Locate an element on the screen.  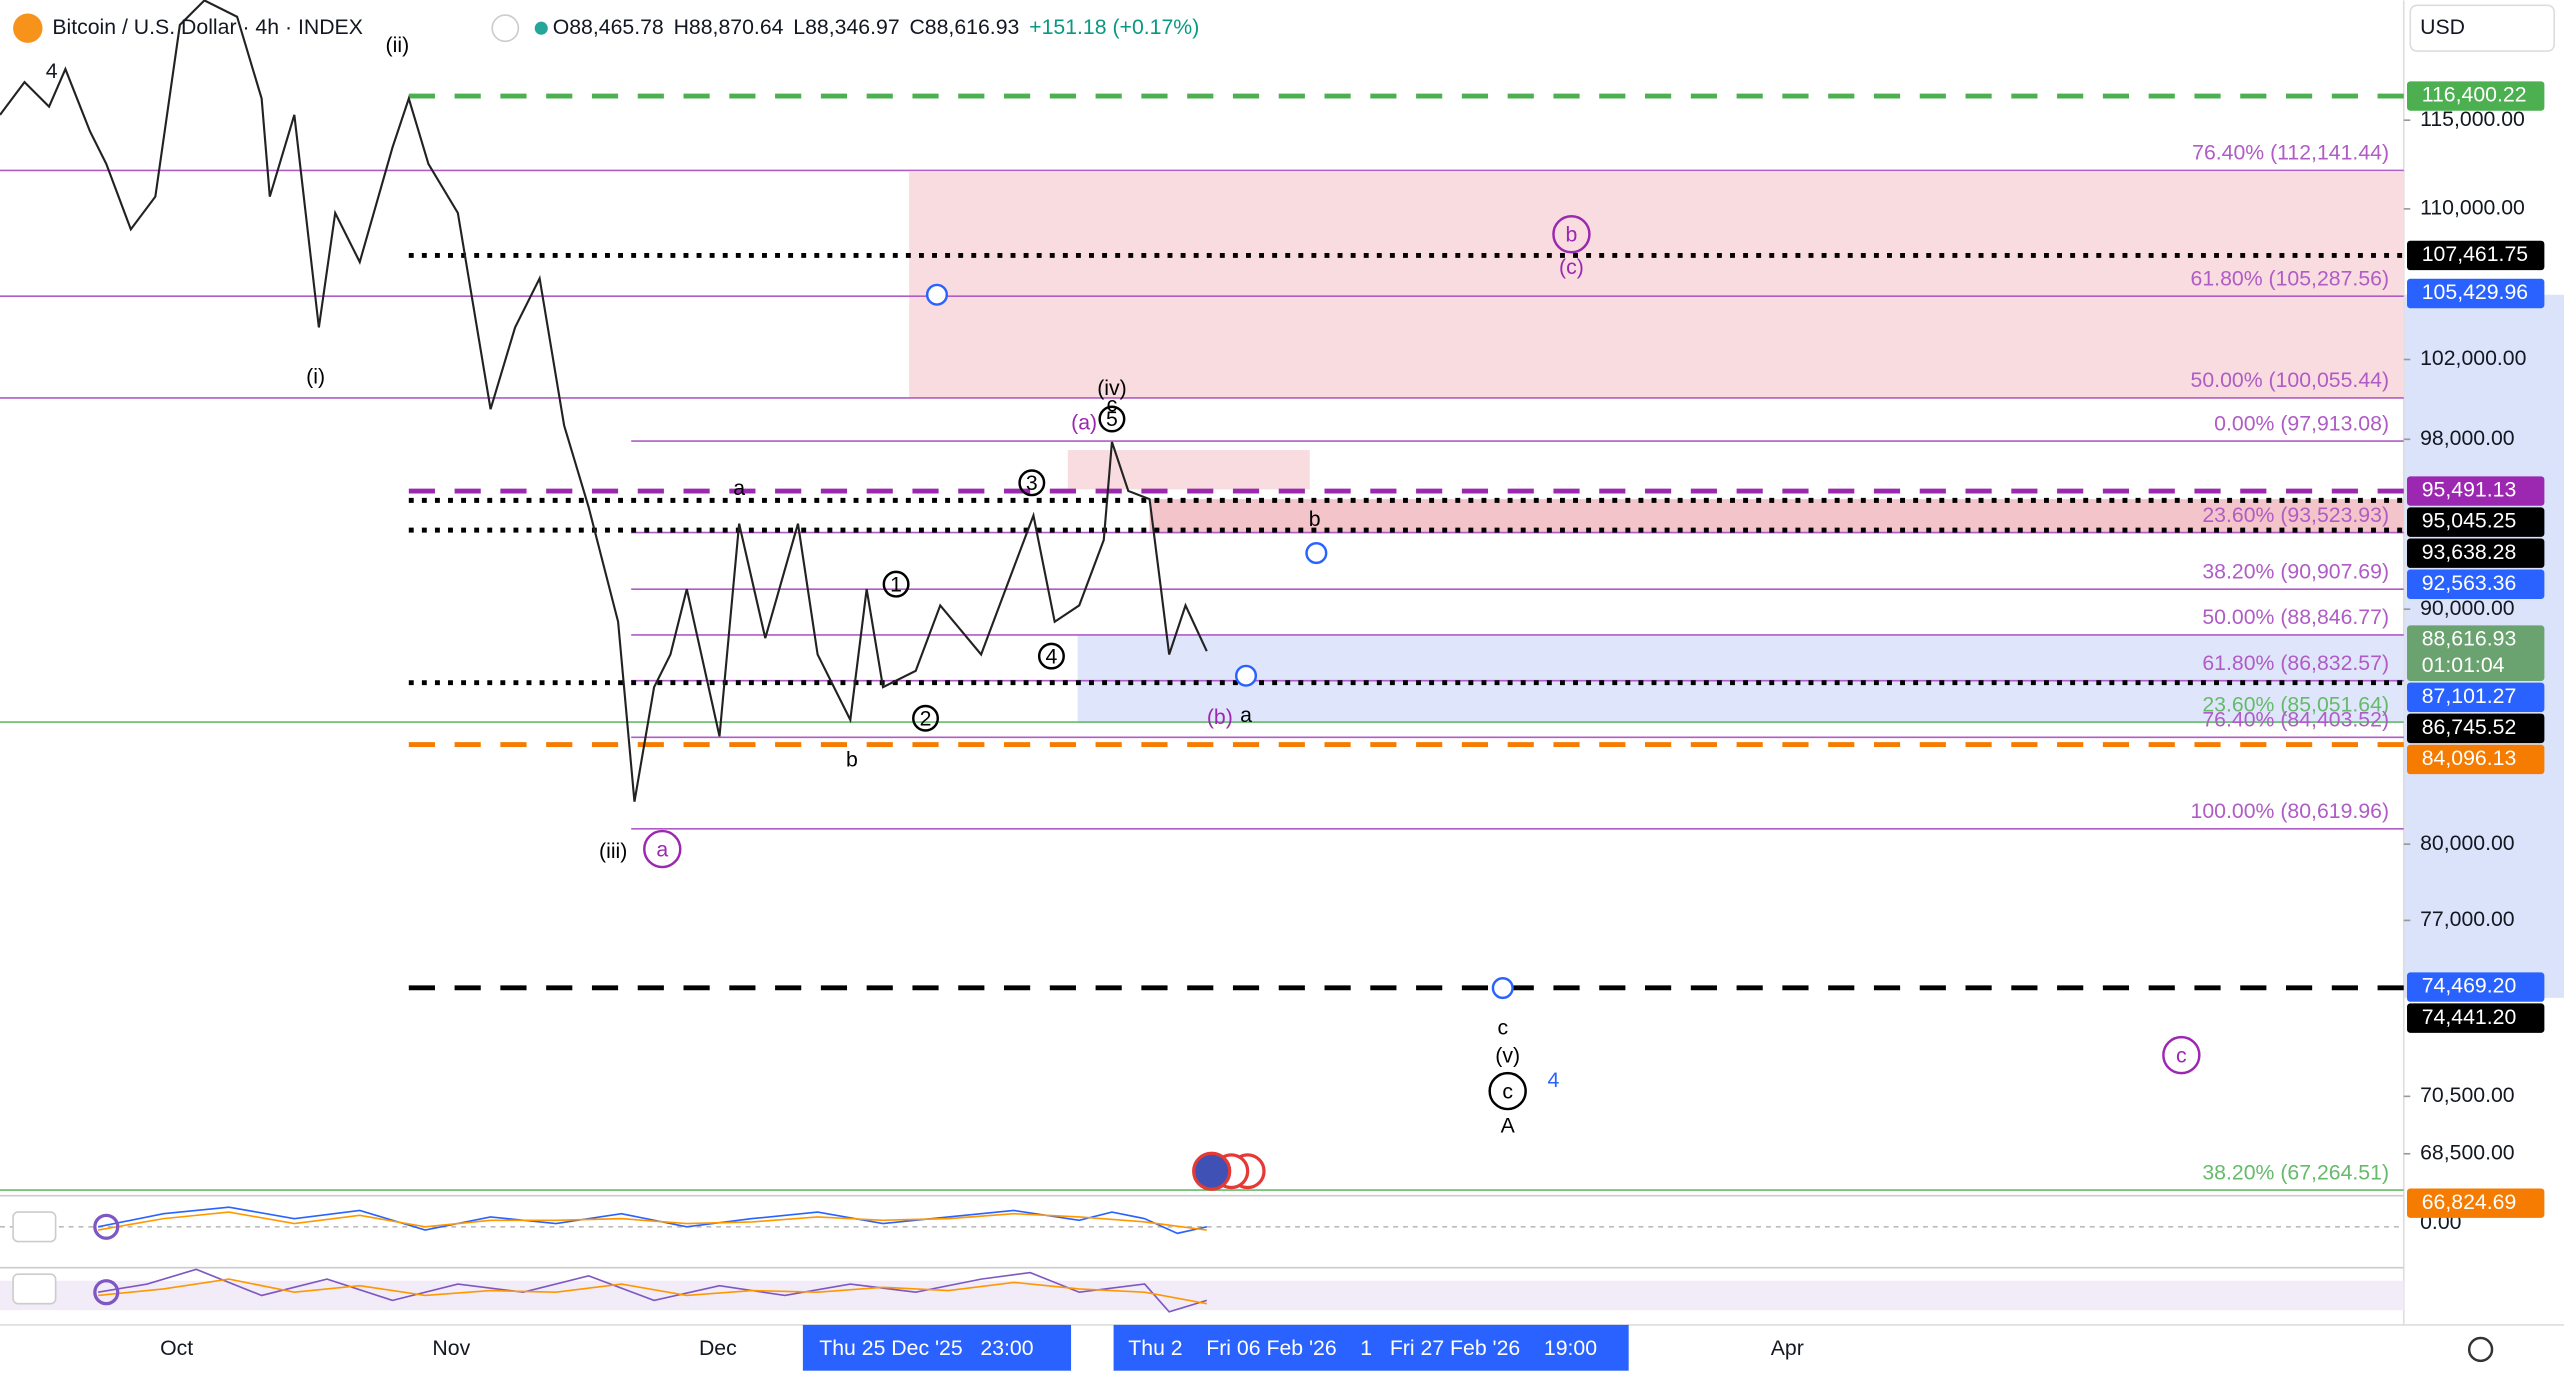
btc-icon is located at coordinates (28, 28).